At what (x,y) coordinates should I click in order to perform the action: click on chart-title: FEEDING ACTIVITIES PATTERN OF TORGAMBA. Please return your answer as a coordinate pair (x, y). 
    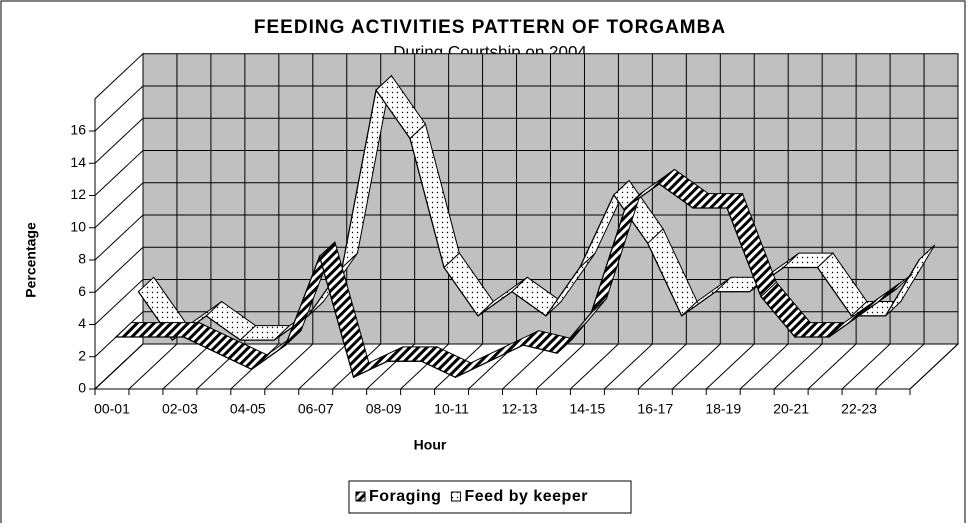
    Looking at the image, I should click on (490, 27).